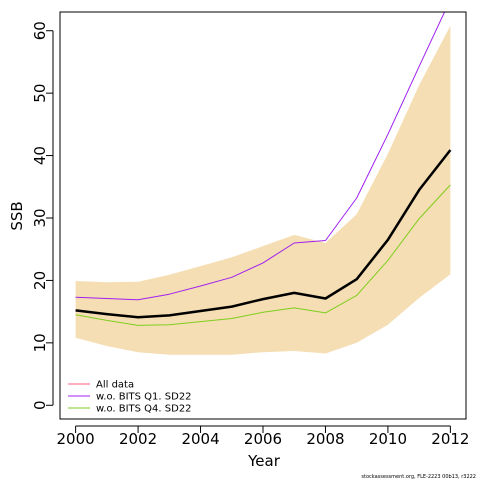 The image size is (480, 480). What do you see at coordinates (388, 439) in the screenshot?
I see `x-tick-label: 2010` at bounding box center [388, 439].